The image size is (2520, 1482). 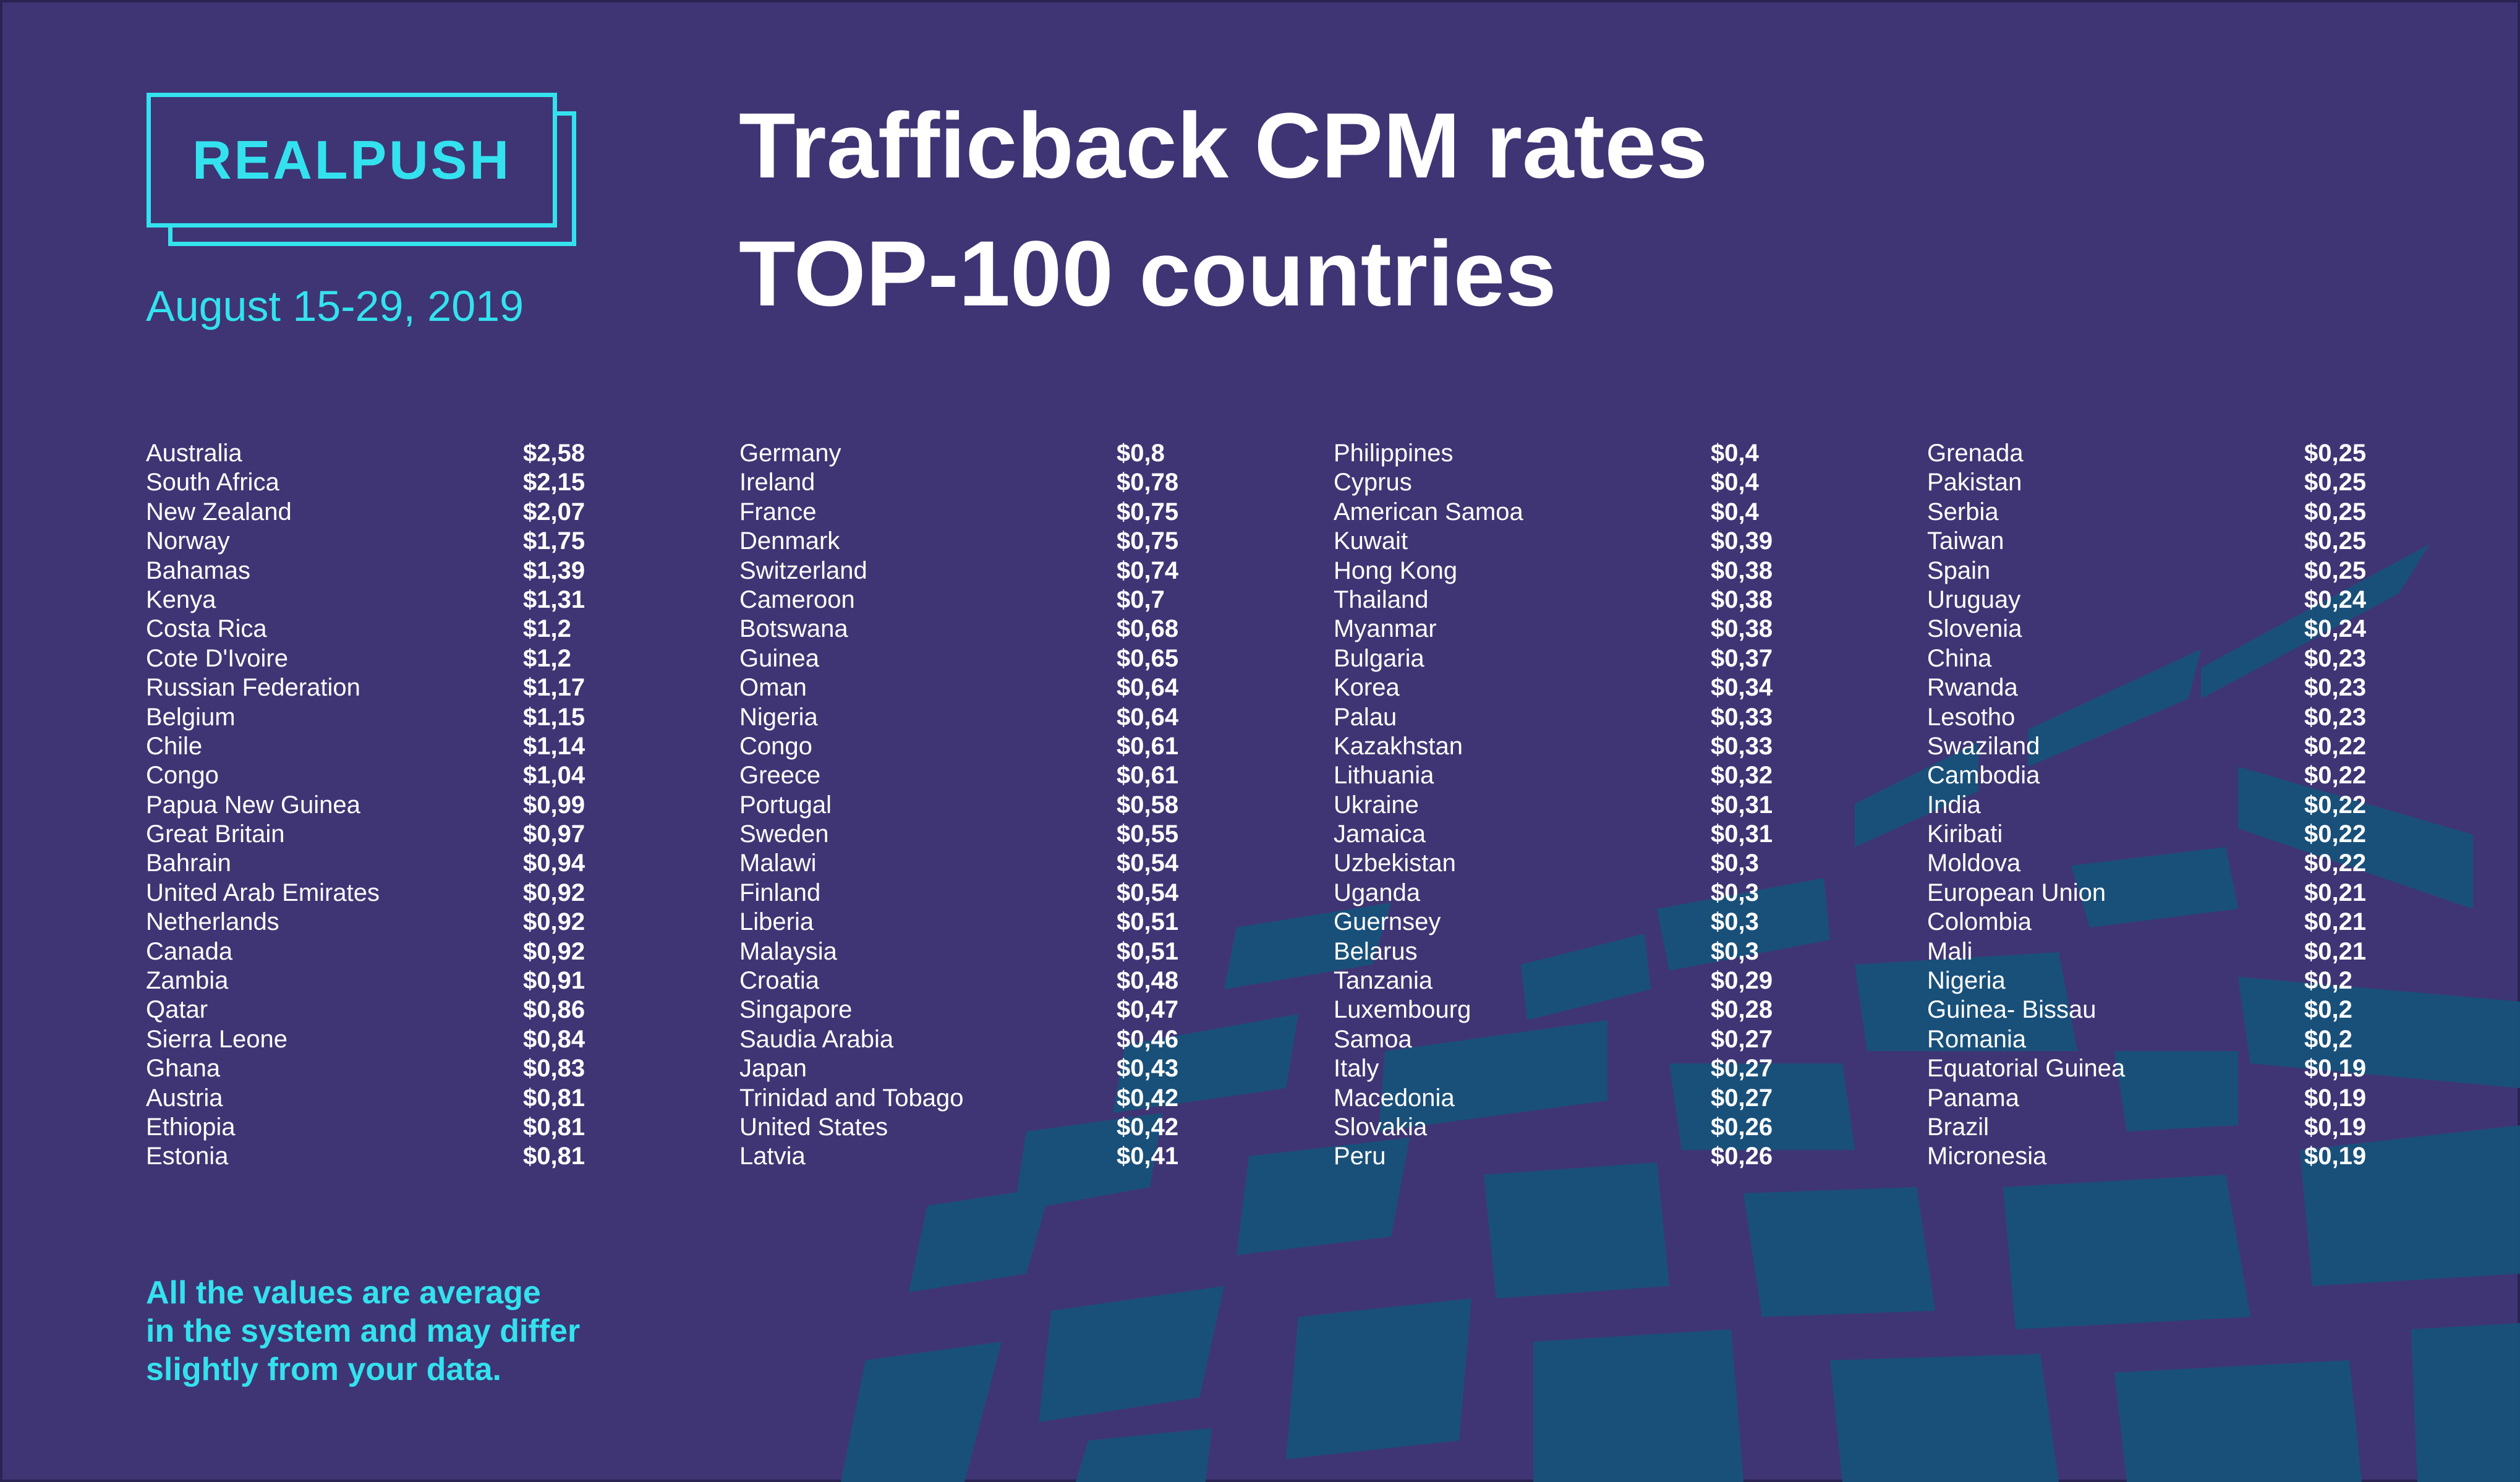 What do you see at coordinates (387, 776) in the screenshot?
I see `rate-row: Congo $1,04` at bounding box center [387, 776].